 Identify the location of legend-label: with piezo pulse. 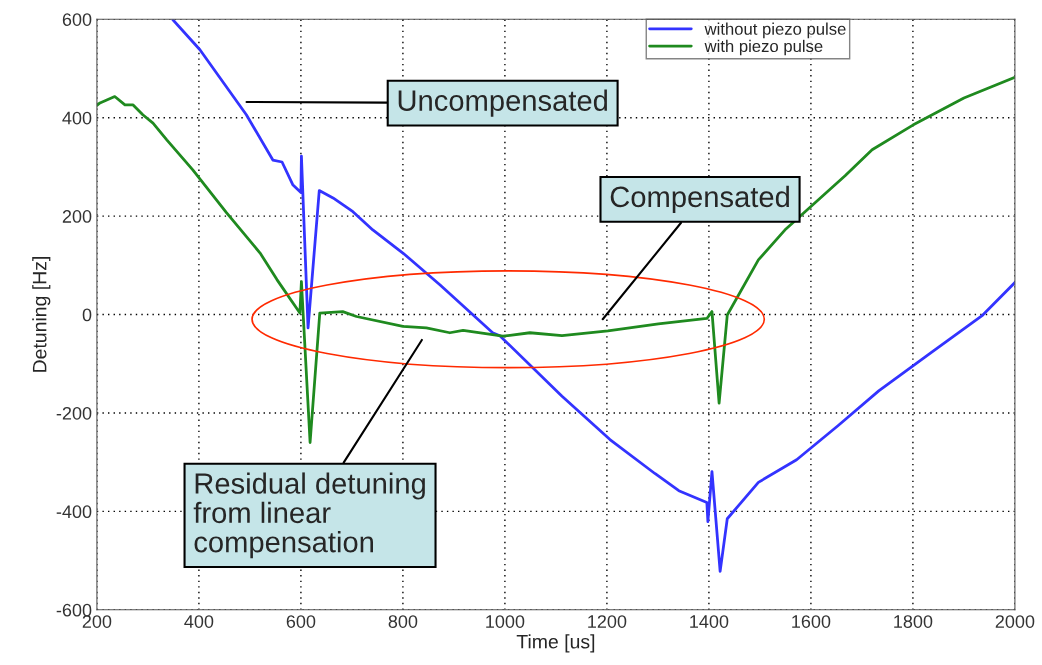
(763, 47).